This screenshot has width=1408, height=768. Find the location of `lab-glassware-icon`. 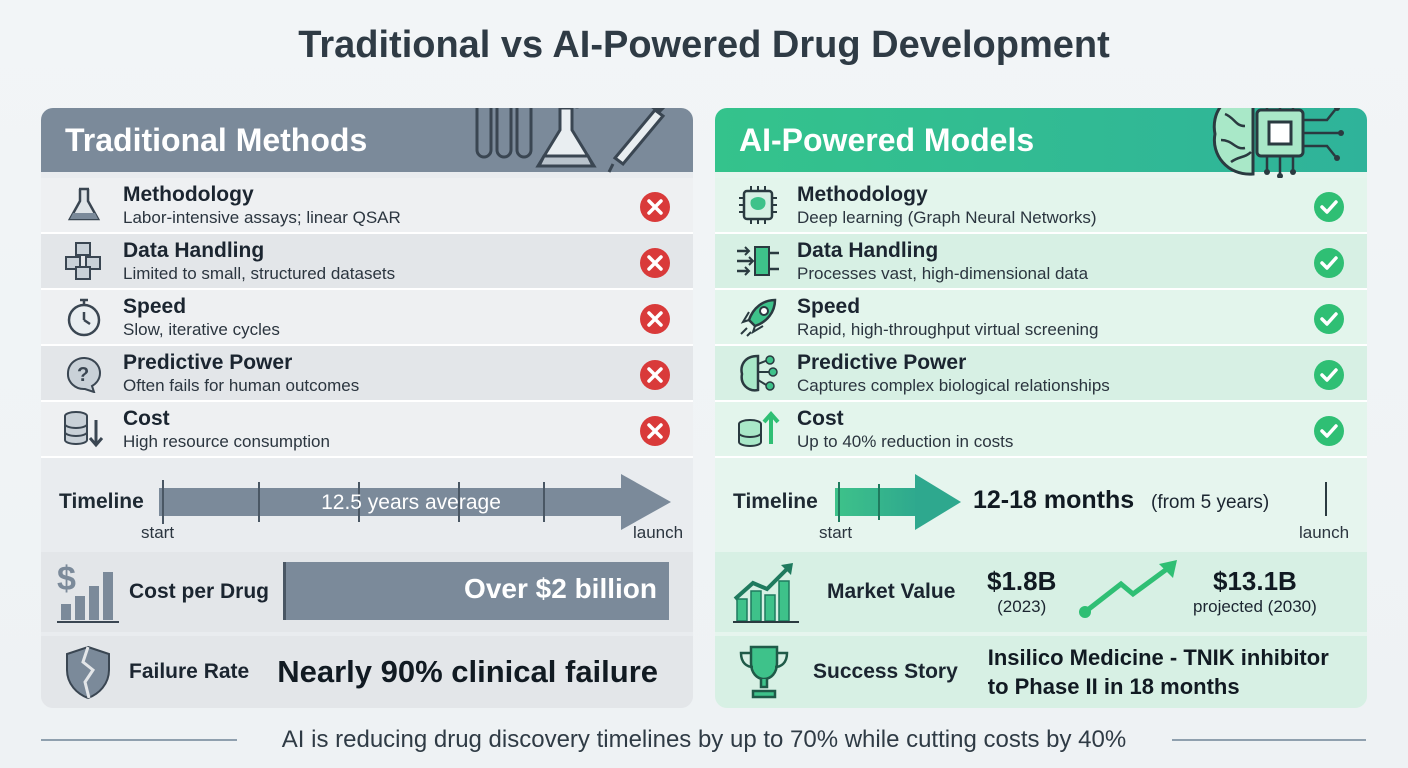

lab-glassware-icon is located at coordinates (570, 140).